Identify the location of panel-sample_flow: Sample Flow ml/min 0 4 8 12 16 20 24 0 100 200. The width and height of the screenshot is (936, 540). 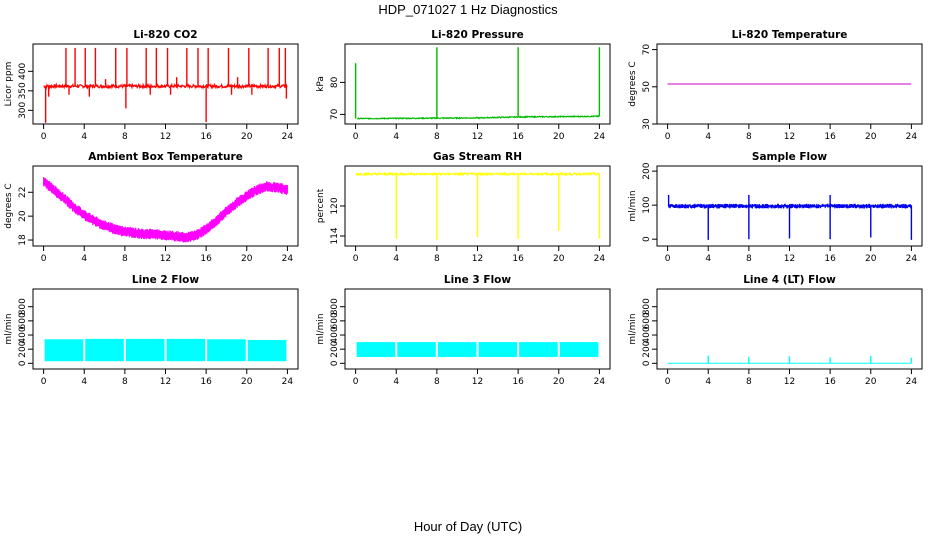
(775, 207).